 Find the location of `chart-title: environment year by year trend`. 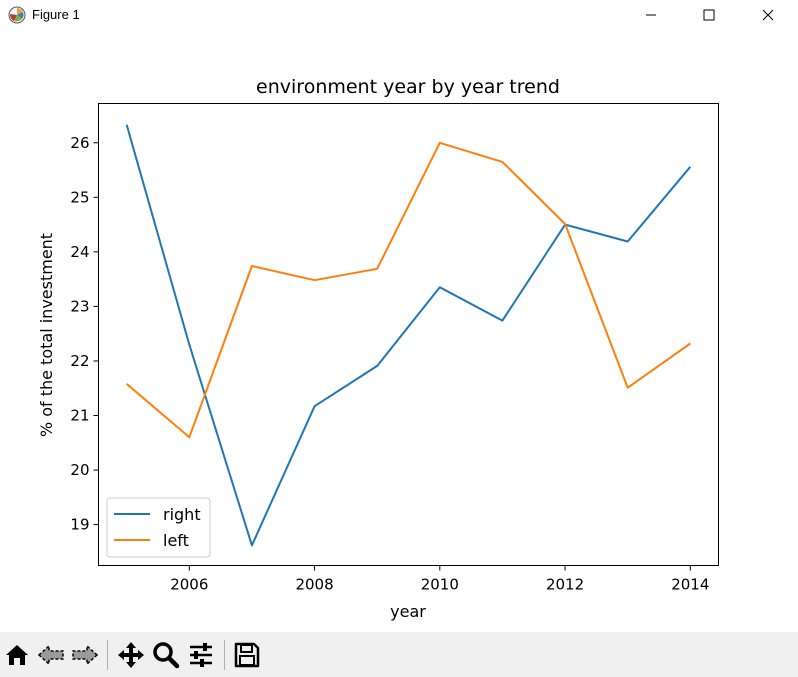

chart-title: environment year by year trend is located at coordinates (408, 87).